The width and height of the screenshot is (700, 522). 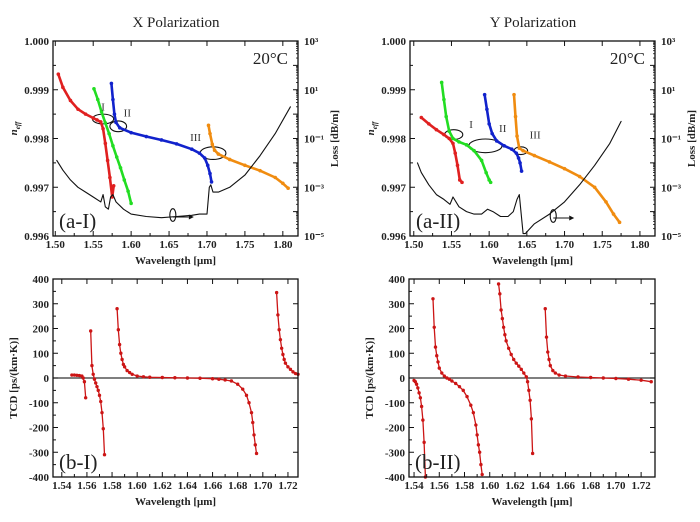 I want to click on y-tick-label: -200, so click(x=395, y=429).